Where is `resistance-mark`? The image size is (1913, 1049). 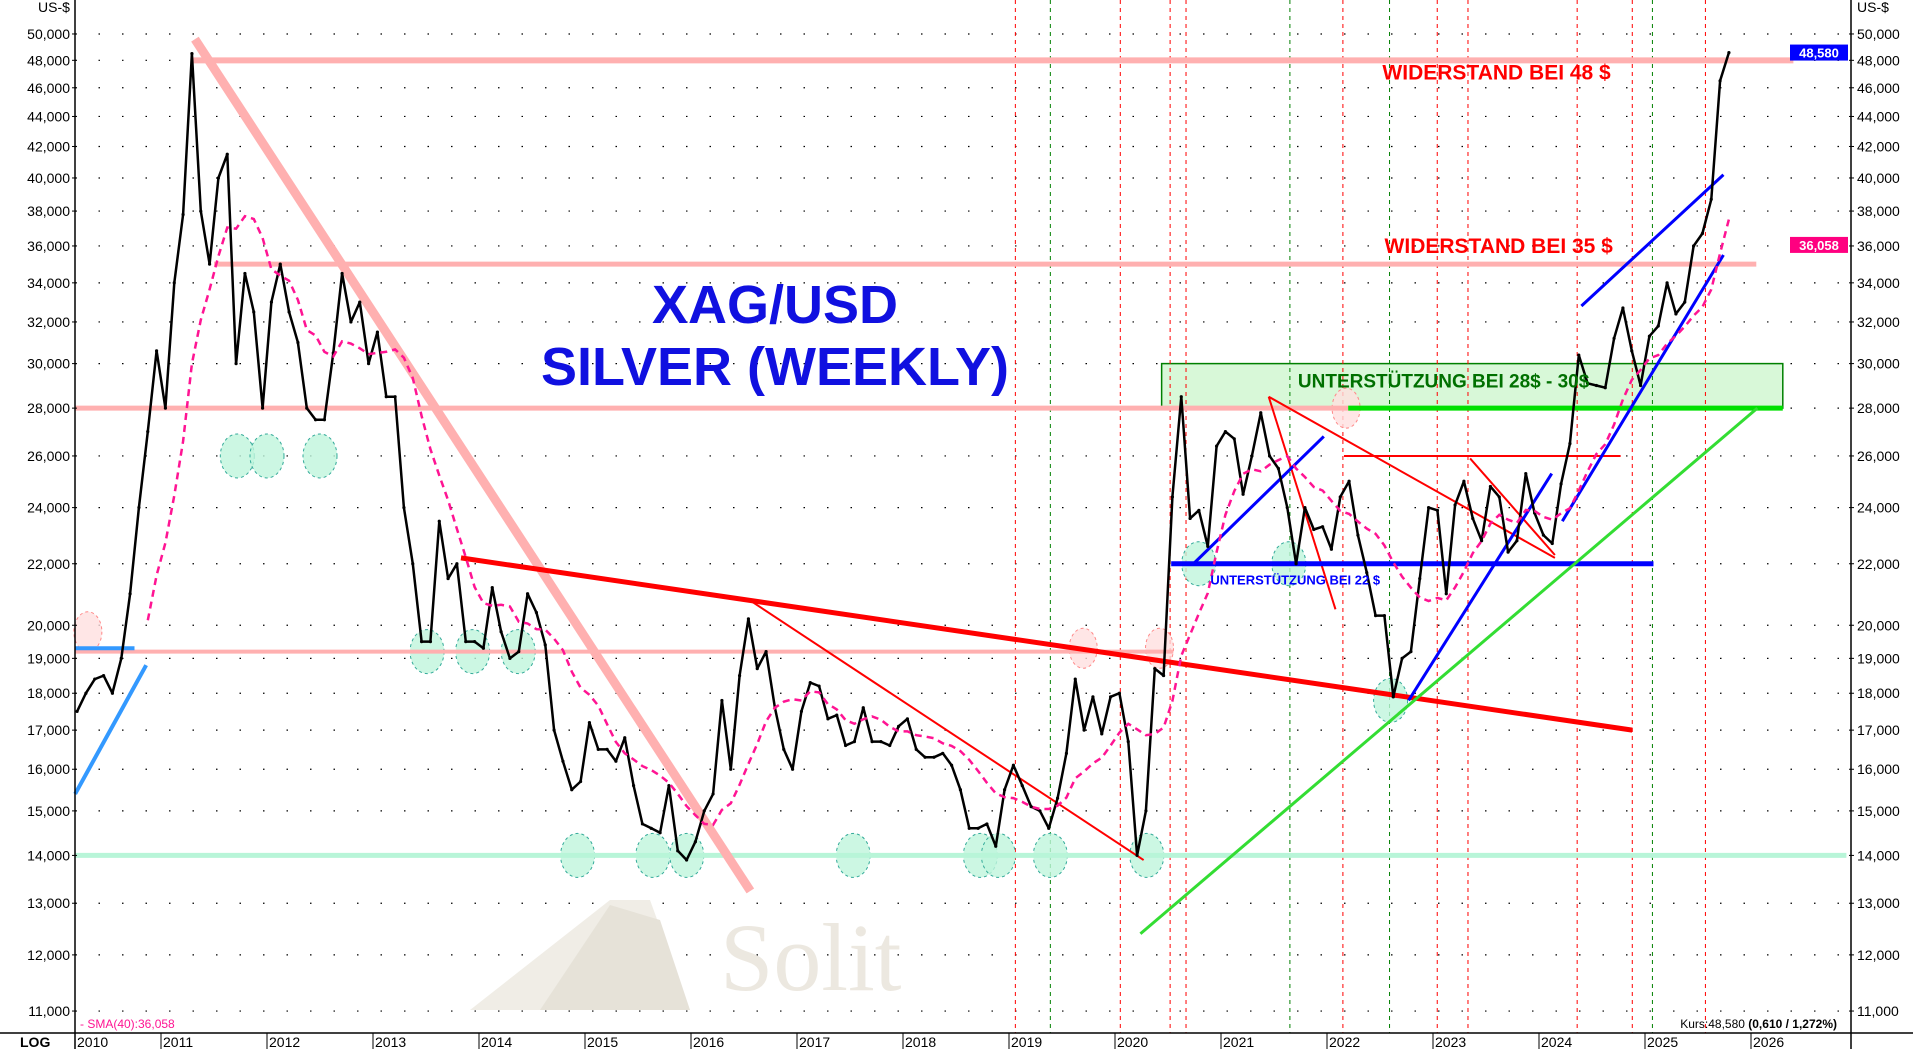 resistance-mark is located at coordinates (88, 632).